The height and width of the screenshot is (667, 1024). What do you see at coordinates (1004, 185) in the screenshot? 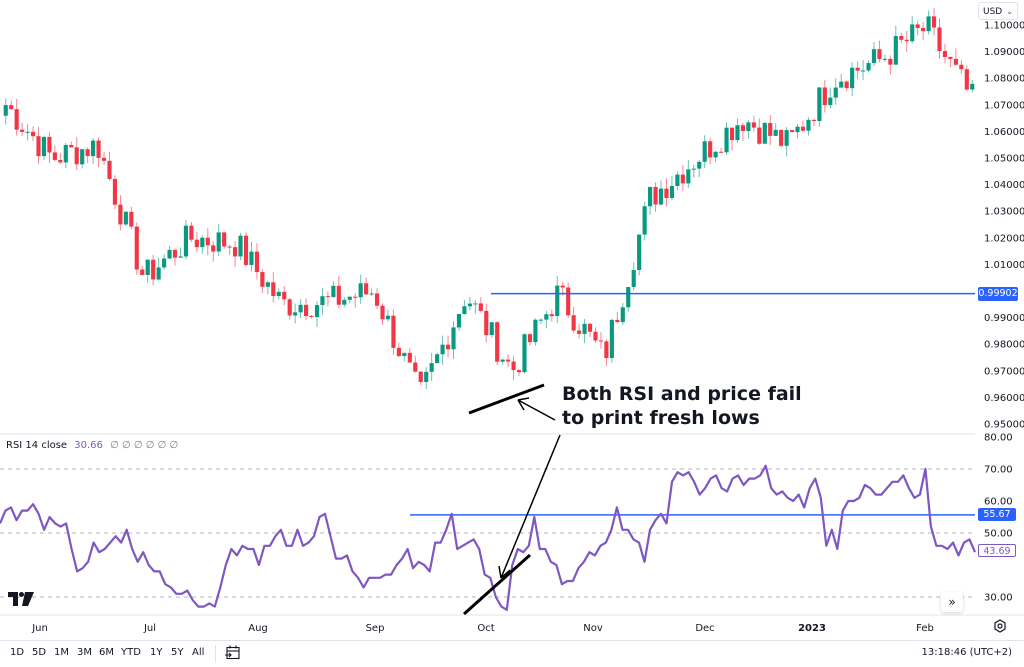
I see `price-axis-tick: 1.04000` at bounding box center [1004, 185].